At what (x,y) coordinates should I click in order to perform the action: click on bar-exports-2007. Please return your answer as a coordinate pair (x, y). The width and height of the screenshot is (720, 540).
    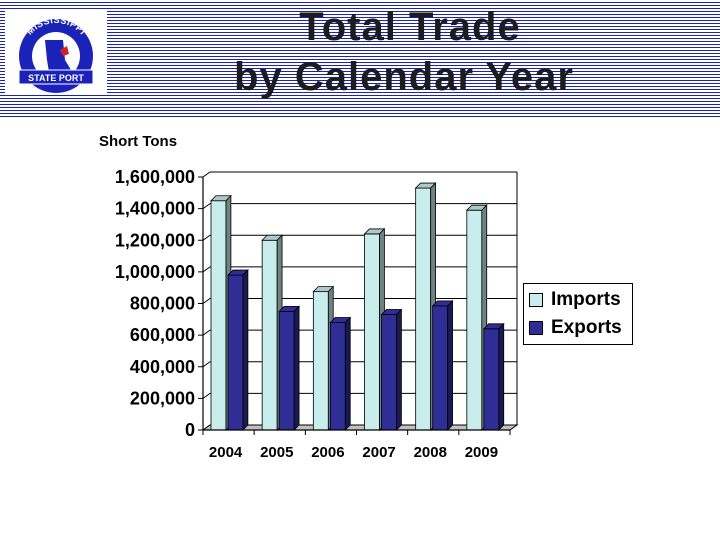
    Looking at the image, I should click on (391, 369).